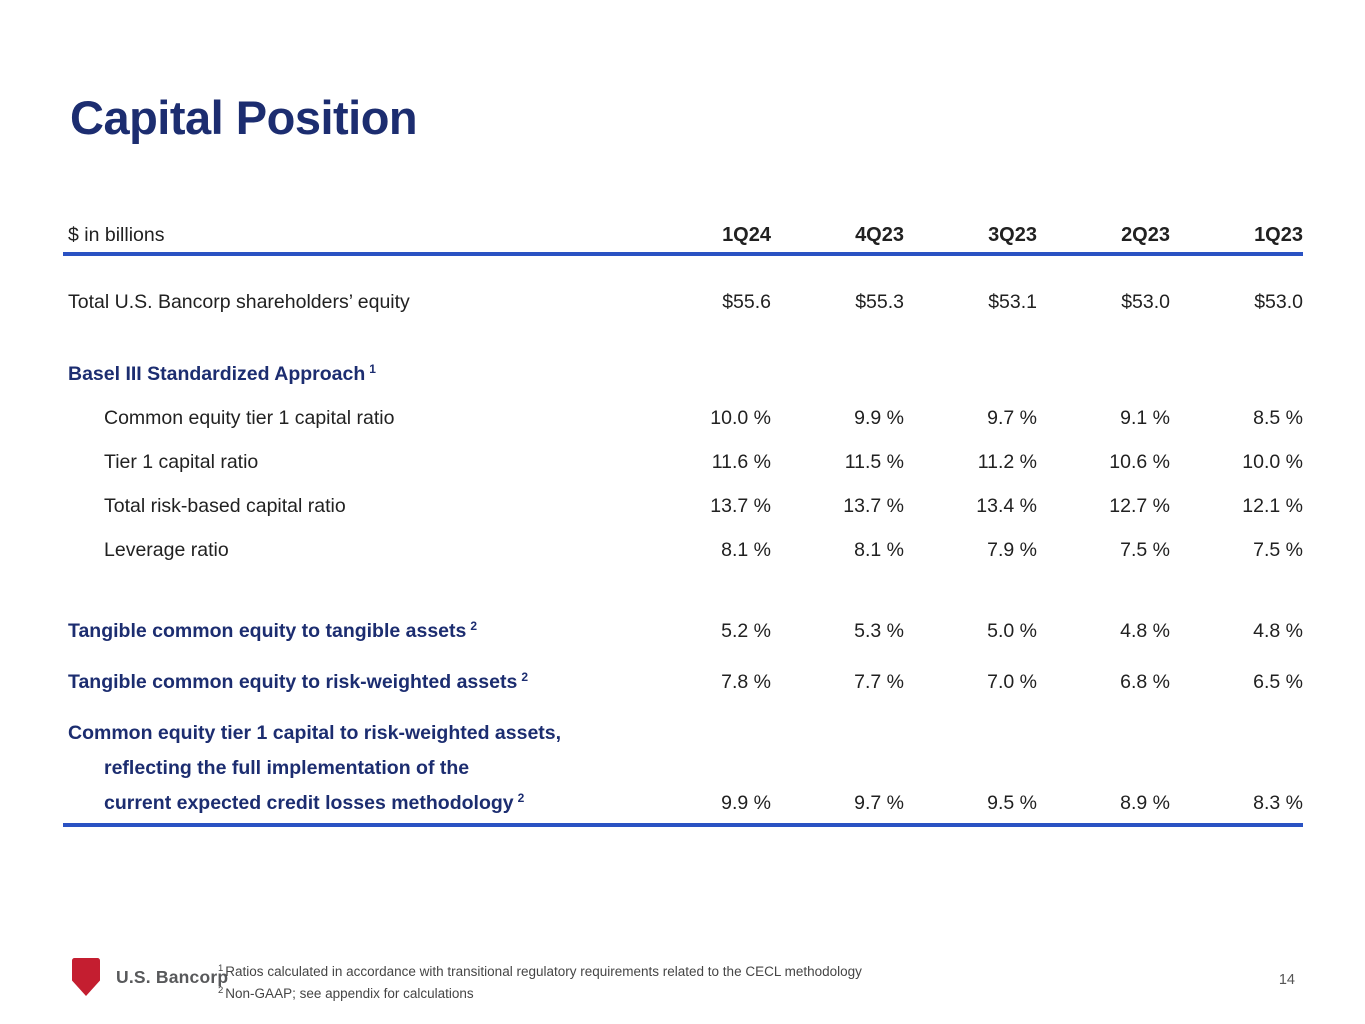  I want to click on row-value: 6.5 %, so click(1278, 682).